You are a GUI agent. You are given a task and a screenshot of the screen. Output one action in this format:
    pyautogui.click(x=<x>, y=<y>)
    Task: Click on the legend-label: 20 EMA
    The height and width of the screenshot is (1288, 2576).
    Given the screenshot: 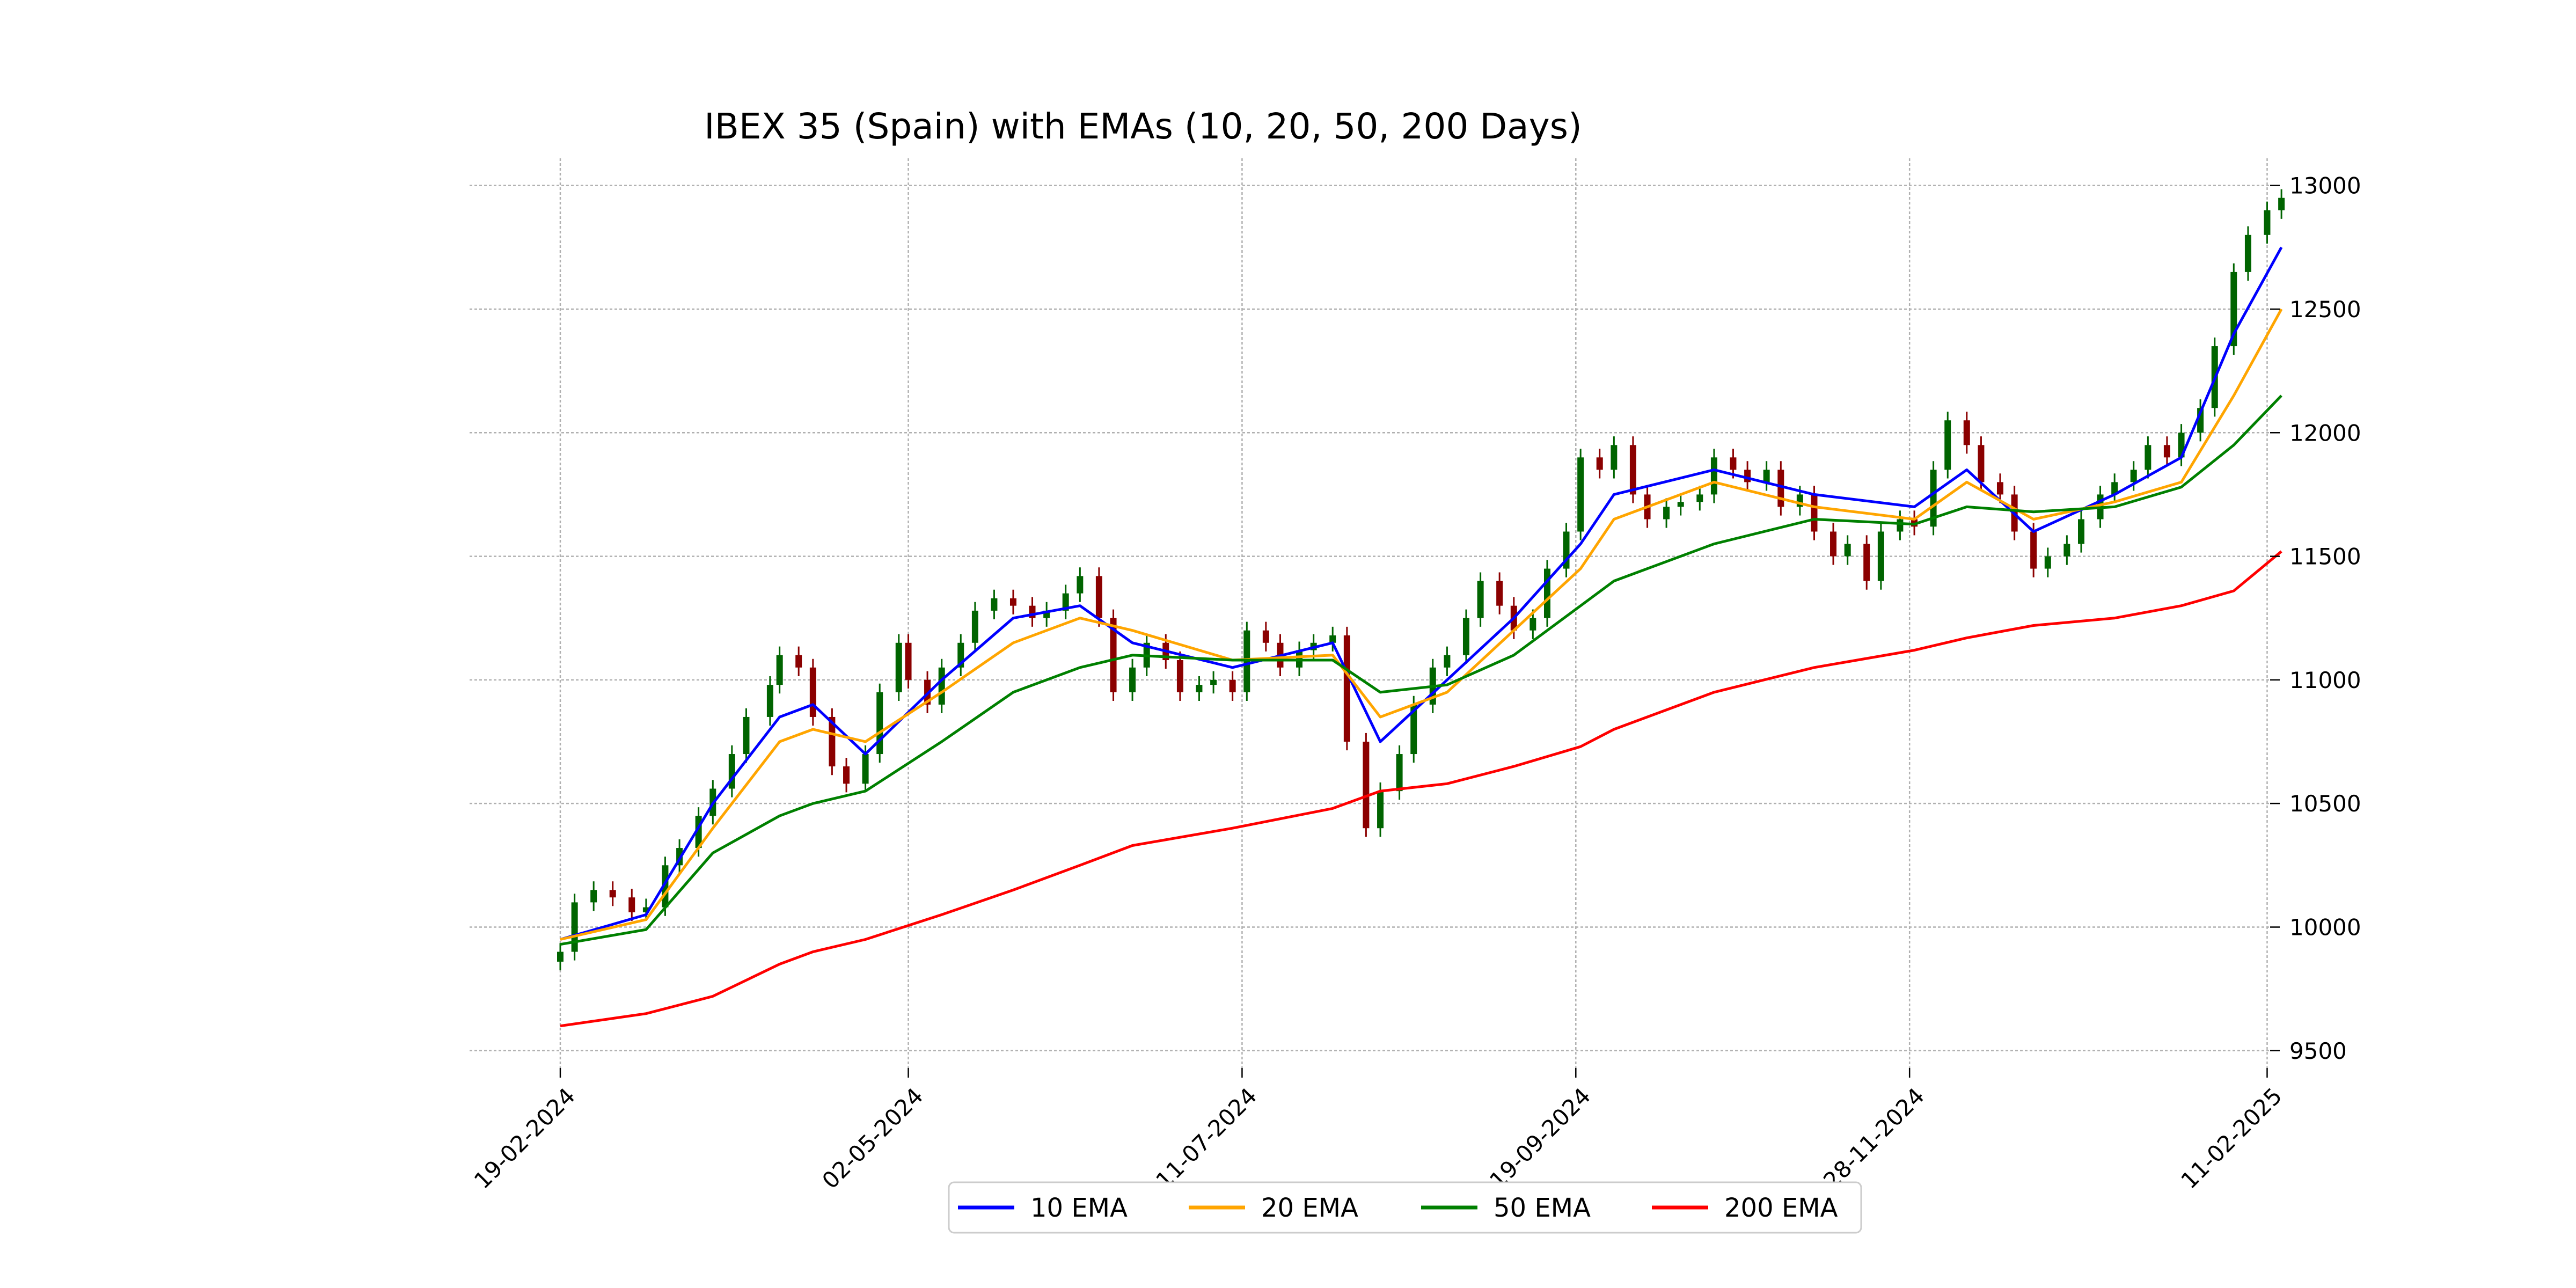 What is the action you would take?
    pyautogui.click(x=1309, y=1208)
    